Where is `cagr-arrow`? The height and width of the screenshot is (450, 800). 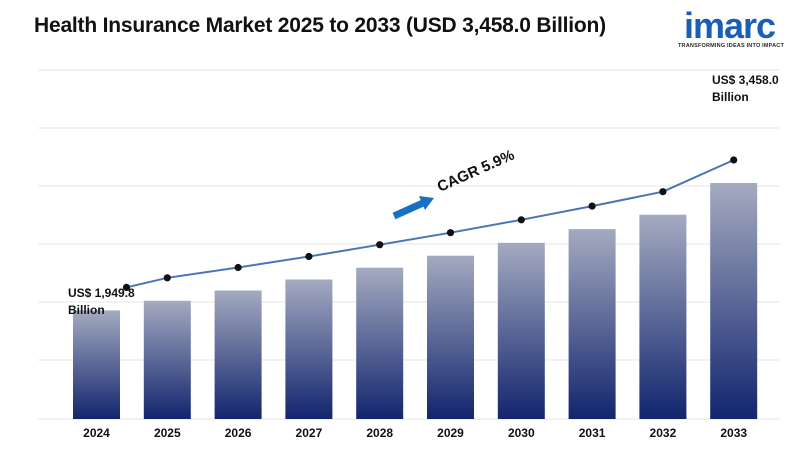 cagr-arrow is located at coordinates (413, 208).